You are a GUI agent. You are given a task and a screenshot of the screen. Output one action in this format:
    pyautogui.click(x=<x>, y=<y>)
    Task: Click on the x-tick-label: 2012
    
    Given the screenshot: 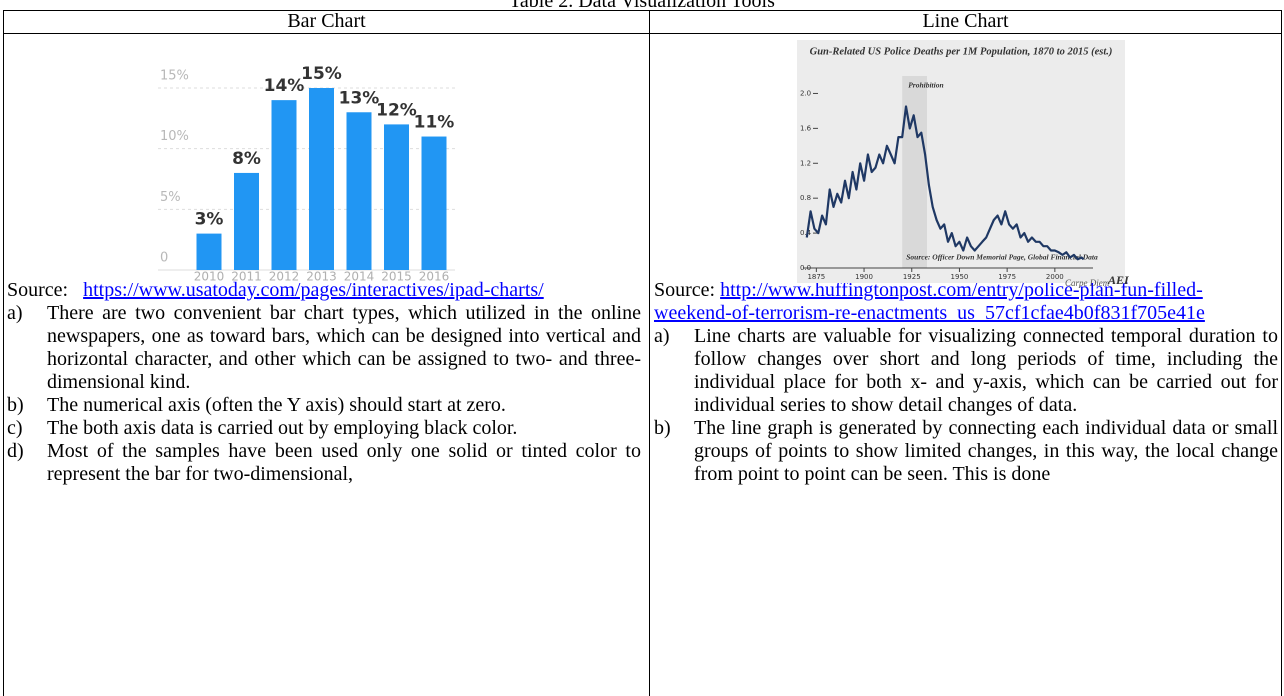 What is the action you would take?
    pyautogui.click(x=284, y=277)
    